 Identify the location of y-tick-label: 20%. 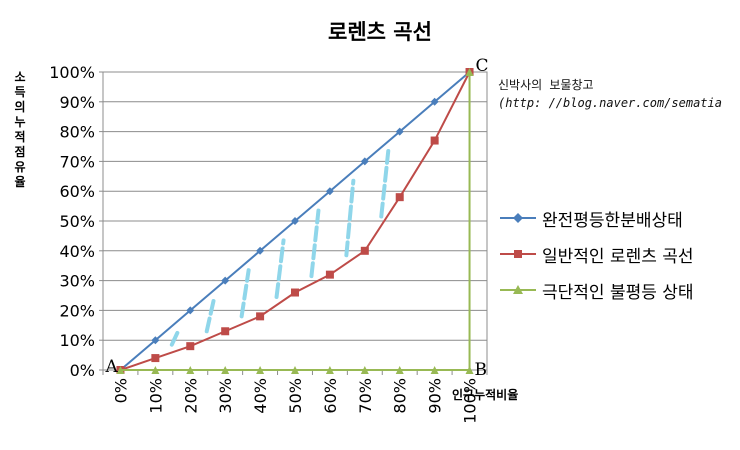
(77, 310).